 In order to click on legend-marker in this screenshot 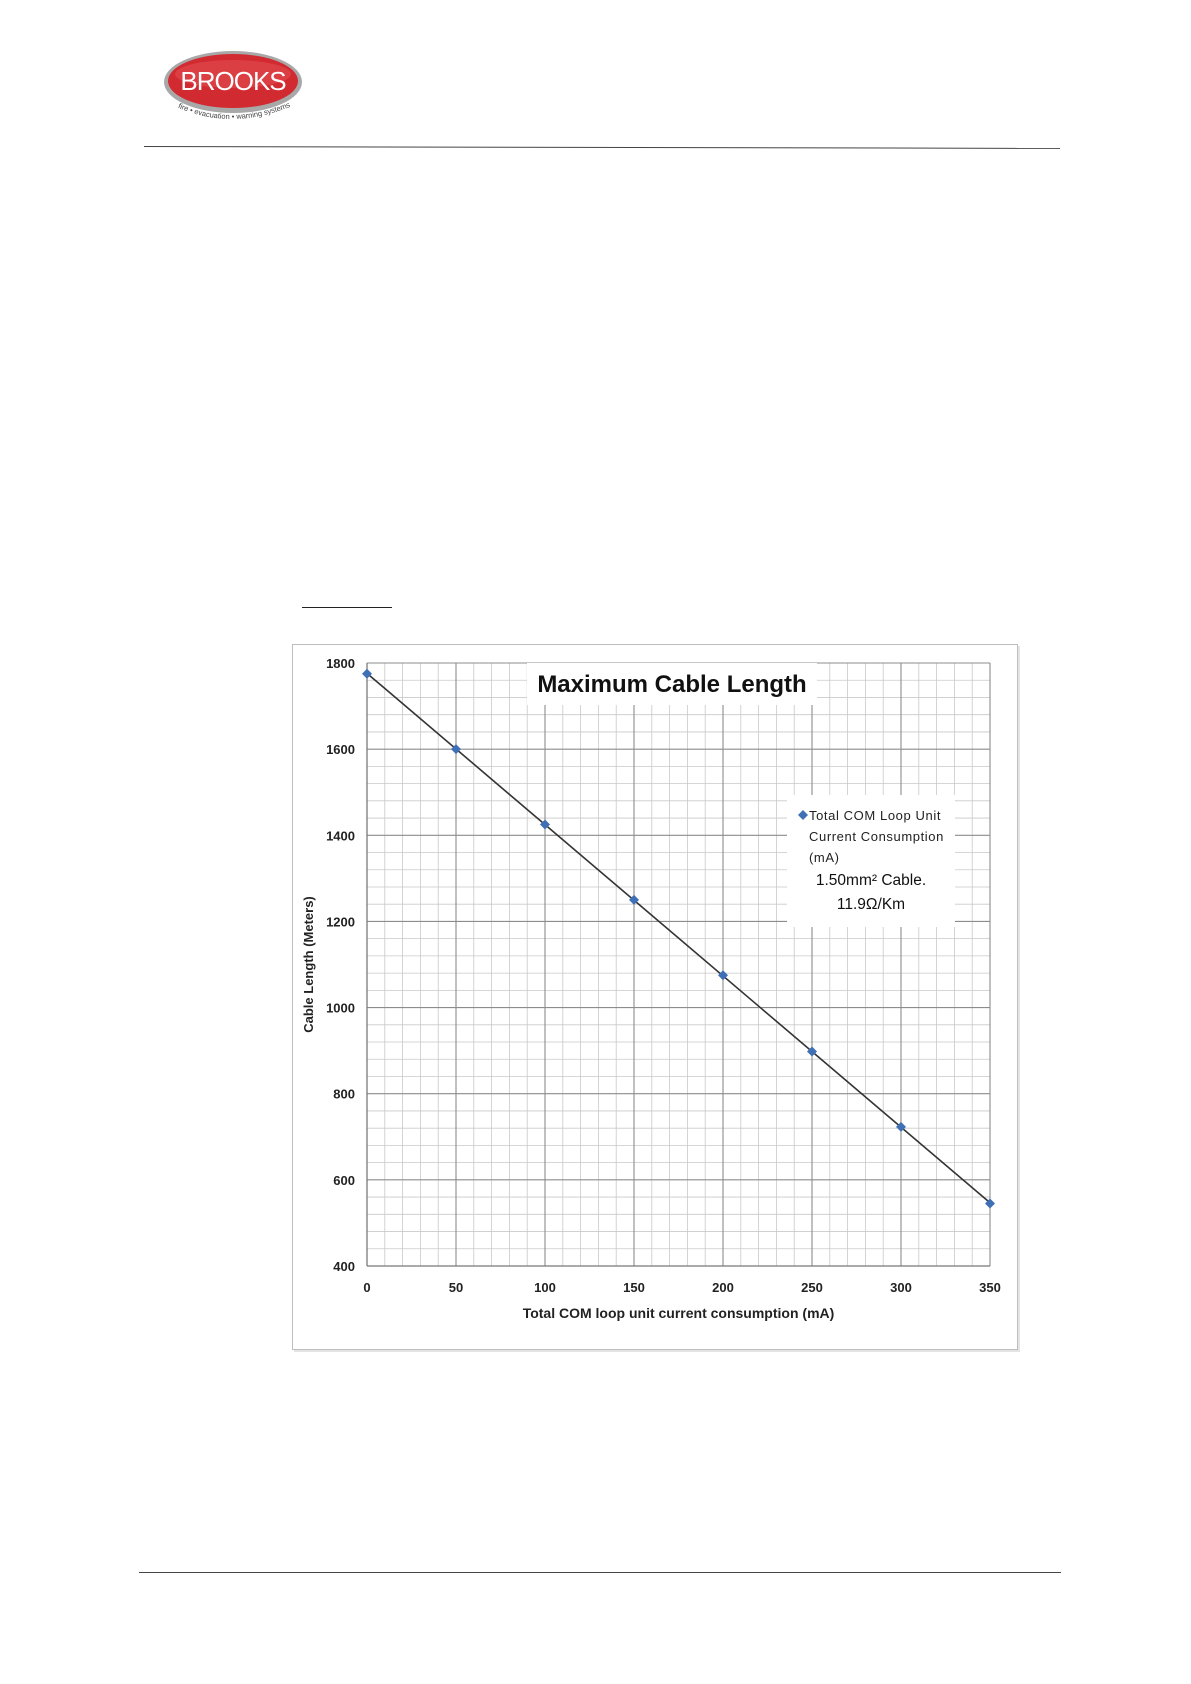, I will do `click(803, 815)`.